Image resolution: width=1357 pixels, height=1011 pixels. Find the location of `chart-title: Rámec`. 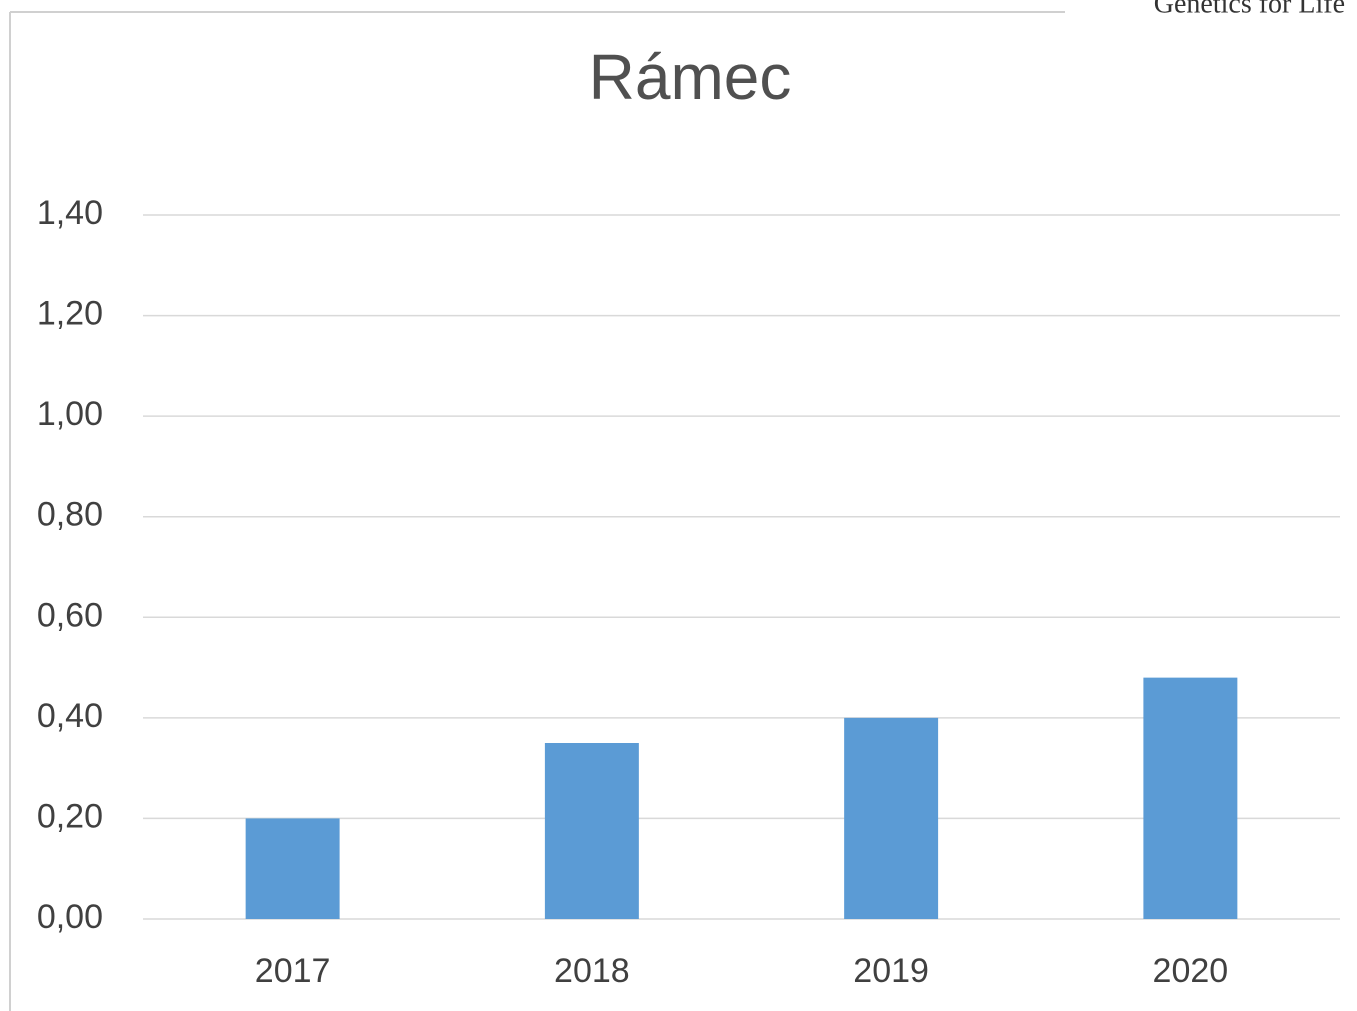

chart-title: Rámec is located at coordinates (690, 77).